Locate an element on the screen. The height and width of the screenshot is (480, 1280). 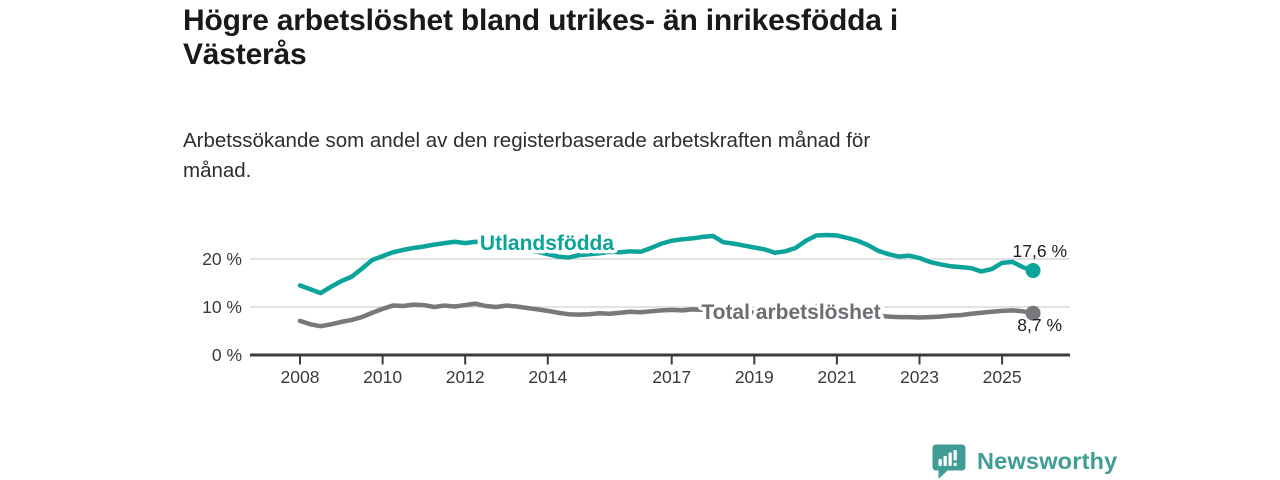
y-tick-label: 20 % is located at coordinates (222, 259).